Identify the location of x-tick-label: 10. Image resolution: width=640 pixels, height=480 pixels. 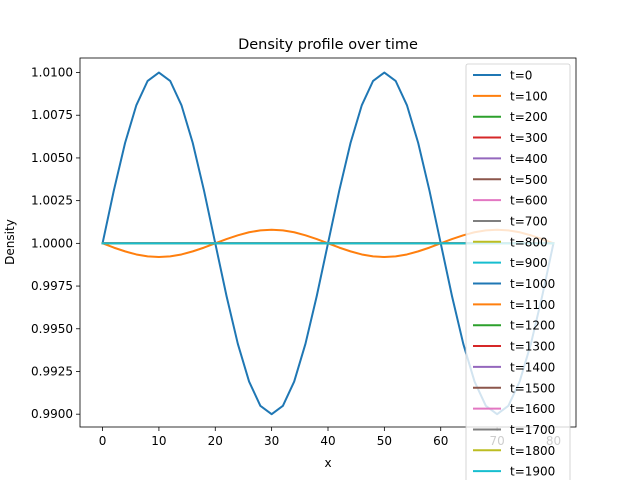
(158, 441).